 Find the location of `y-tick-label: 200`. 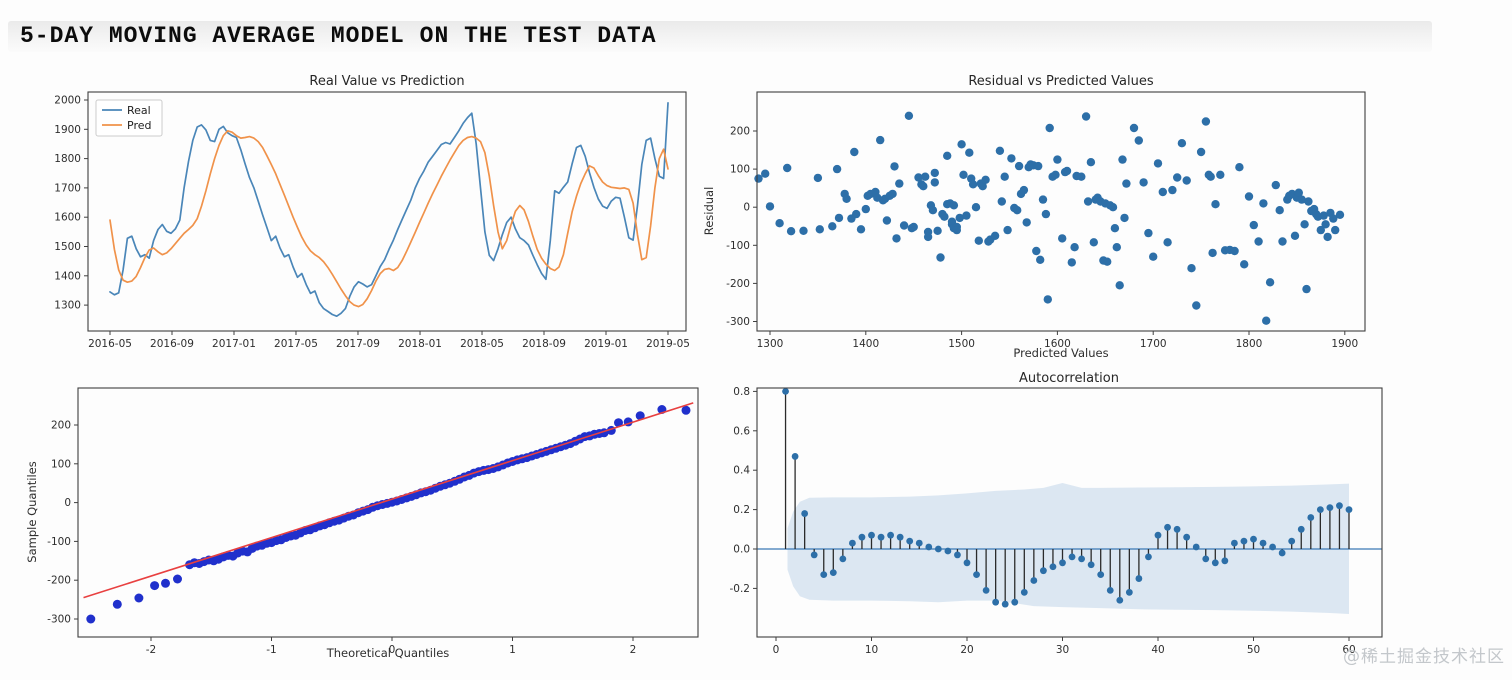

y-tick-label: 200 is located at coordinates (740, 132).